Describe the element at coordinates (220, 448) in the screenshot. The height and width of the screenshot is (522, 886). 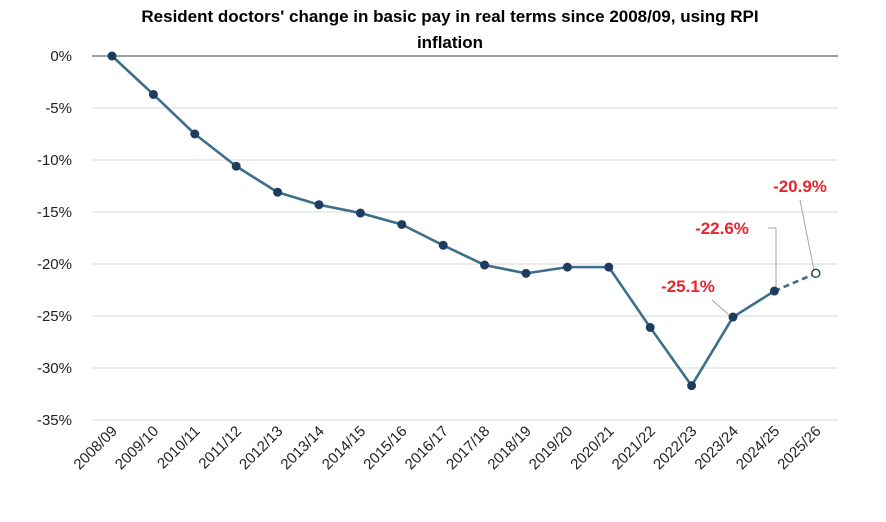
I see `x-tick-label: 2011/12` at that location.